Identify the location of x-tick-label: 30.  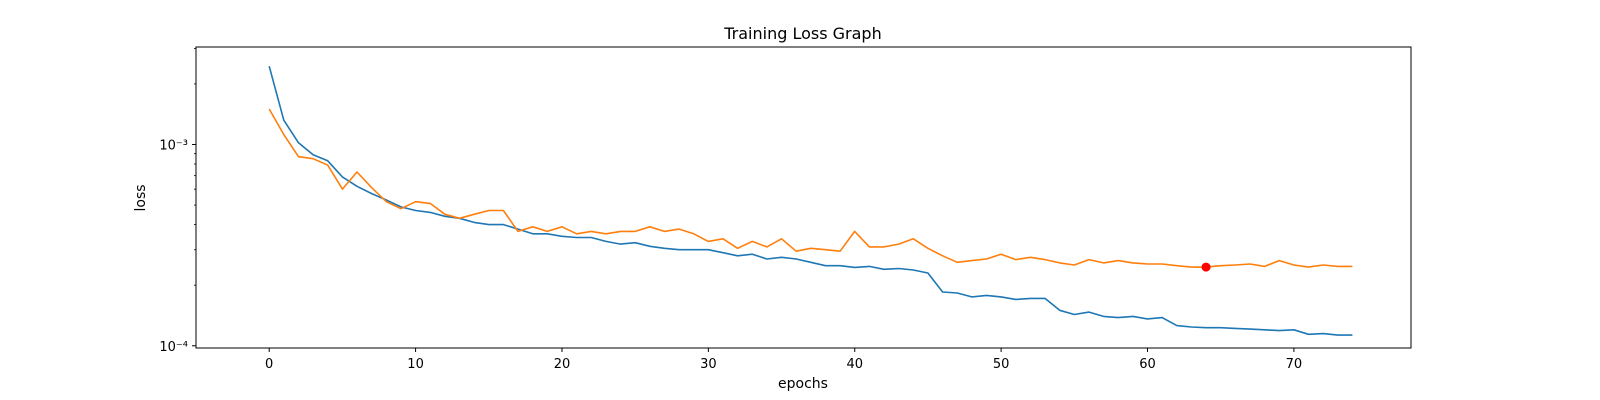
(708, 364).